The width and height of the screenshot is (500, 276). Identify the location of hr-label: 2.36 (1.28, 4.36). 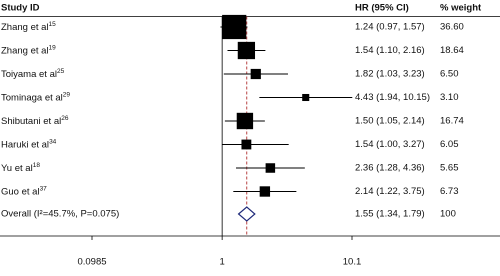
(390, 168).